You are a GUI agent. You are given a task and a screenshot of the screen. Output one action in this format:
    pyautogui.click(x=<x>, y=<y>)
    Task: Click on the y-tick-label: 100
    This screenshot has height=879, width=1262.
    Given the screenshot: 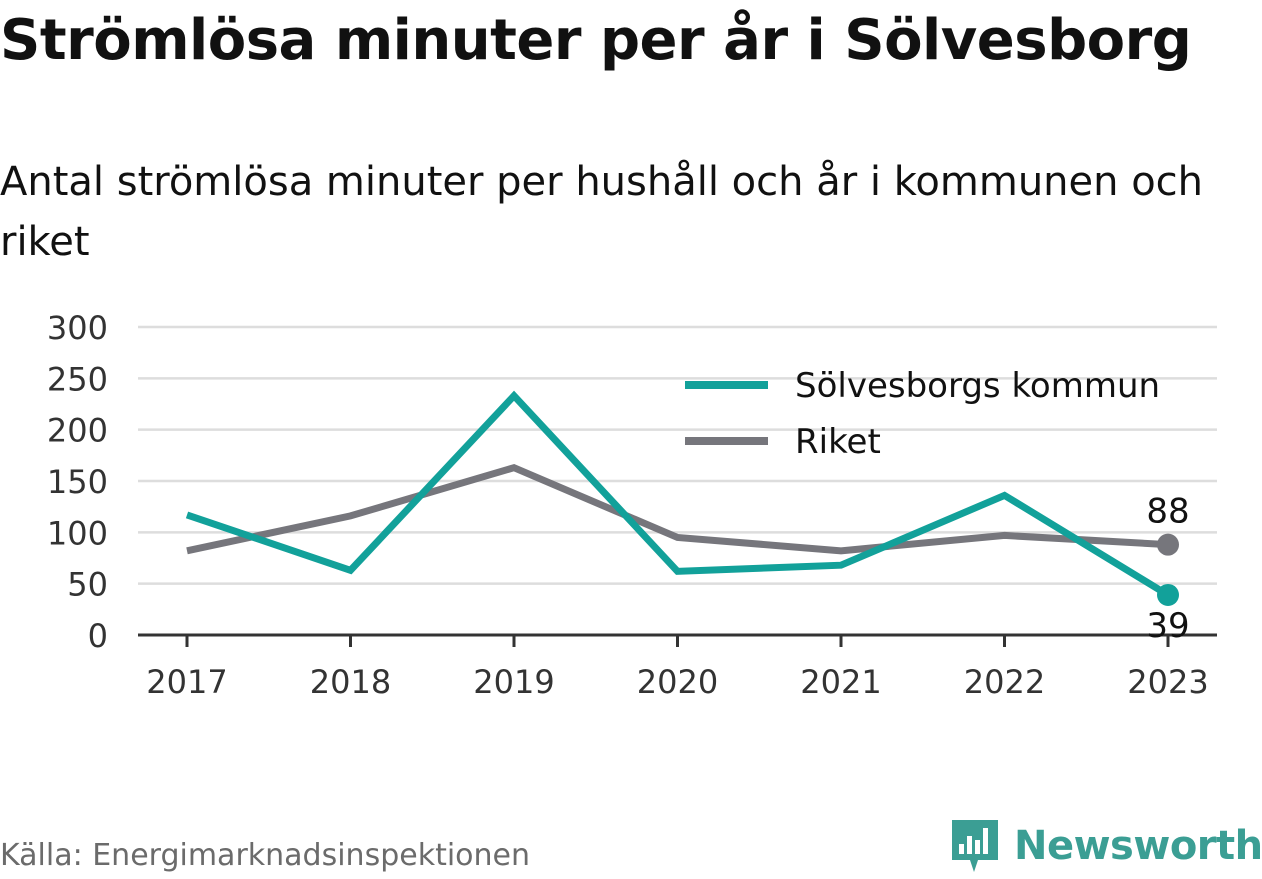 What is the action you would take?
    pyautogui.click(x=77, y=533)
    